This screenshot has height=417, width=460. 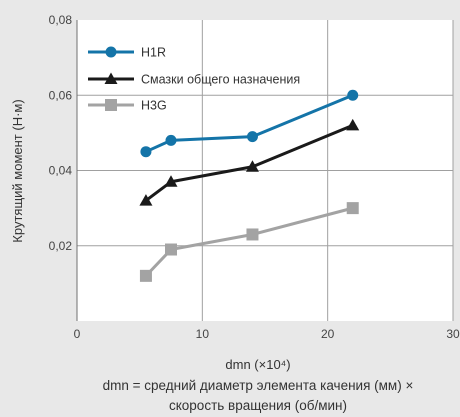 I want to click on caption-line-2: скорость вращения (об/мин), so click(x=258, y=405).